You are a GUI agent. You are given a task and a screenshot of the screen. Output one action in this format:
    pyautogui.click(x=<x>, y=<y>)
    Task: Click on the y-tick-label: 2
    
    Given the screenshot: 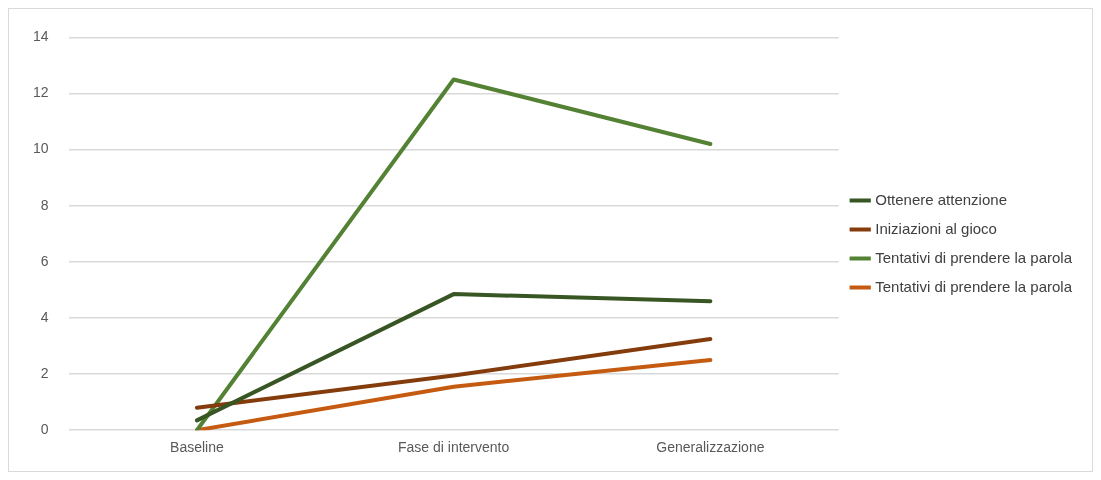 What is the action you would take?
    pyautogui.click(x=44, y=372)
    